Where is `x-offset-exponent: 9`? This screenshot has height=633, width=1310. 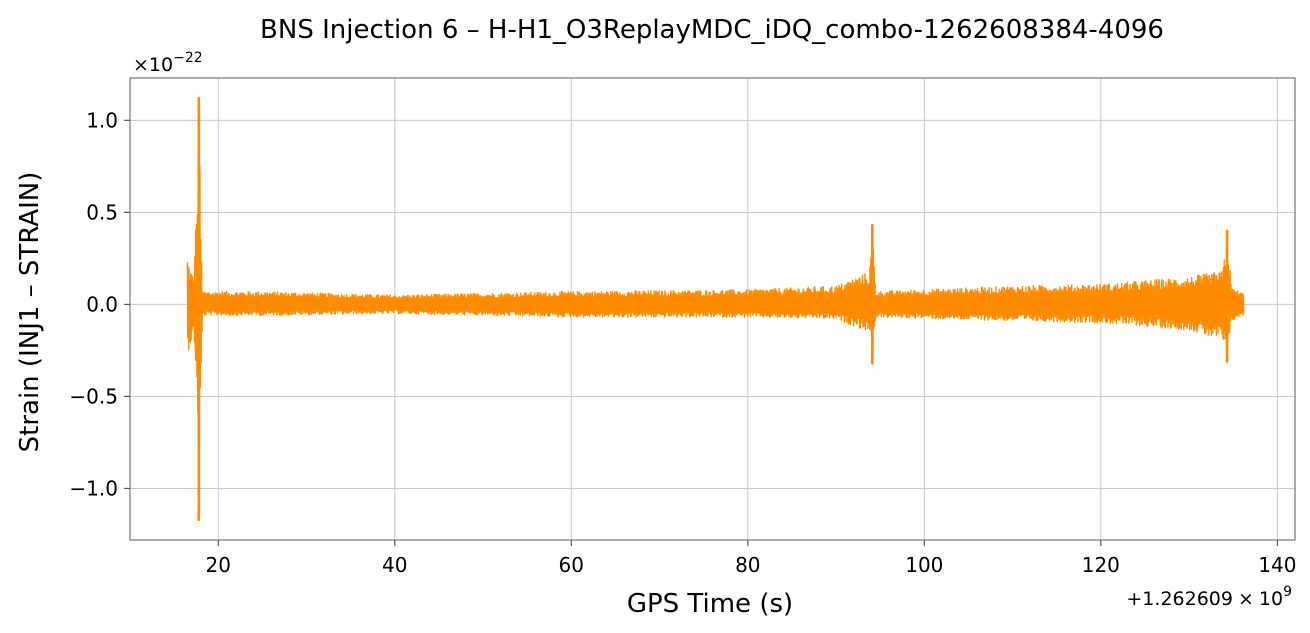 x-offset-exponent: 9 is located at coordinates (1287, 592).